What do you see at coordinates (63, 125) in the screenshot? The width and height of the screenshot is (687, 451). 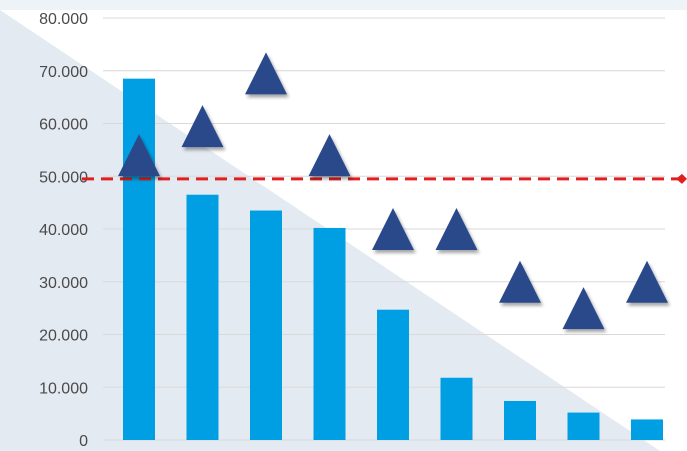 I see `y-tick-label: 60.000` at bounding box center [63, 125].